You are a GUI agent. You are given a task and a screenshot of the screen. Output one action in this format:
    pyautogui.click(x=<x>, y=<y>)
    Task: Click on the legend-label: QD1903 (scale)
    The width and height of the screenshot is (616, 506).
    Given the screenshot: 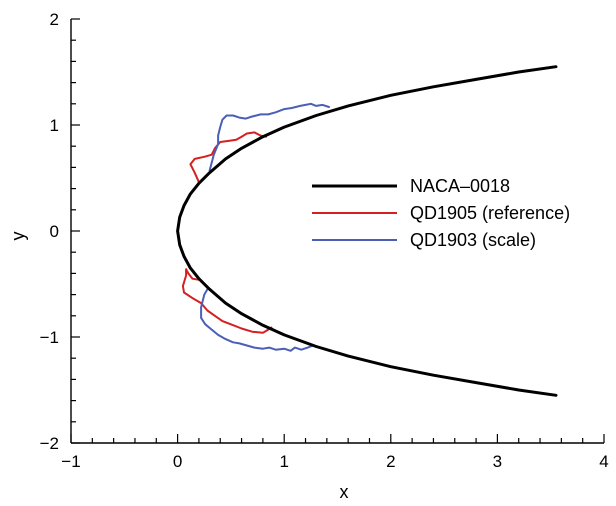 What is the action you would take?
    pyautogui.click(x=473, y=240)
    